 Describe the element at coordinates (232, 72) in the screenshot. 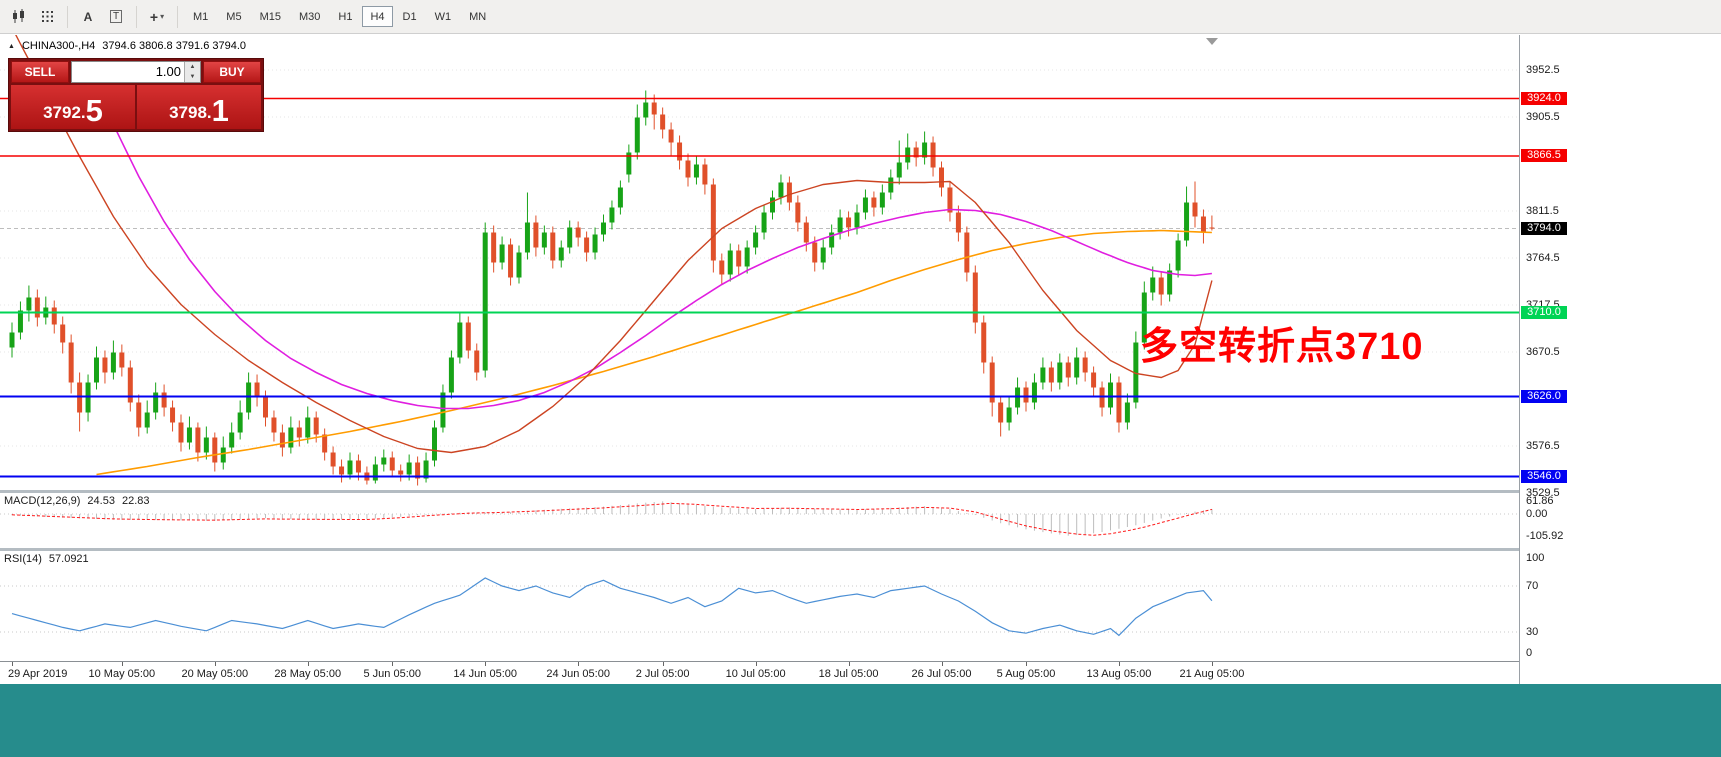

I see `buy-button: BUY` at that location.